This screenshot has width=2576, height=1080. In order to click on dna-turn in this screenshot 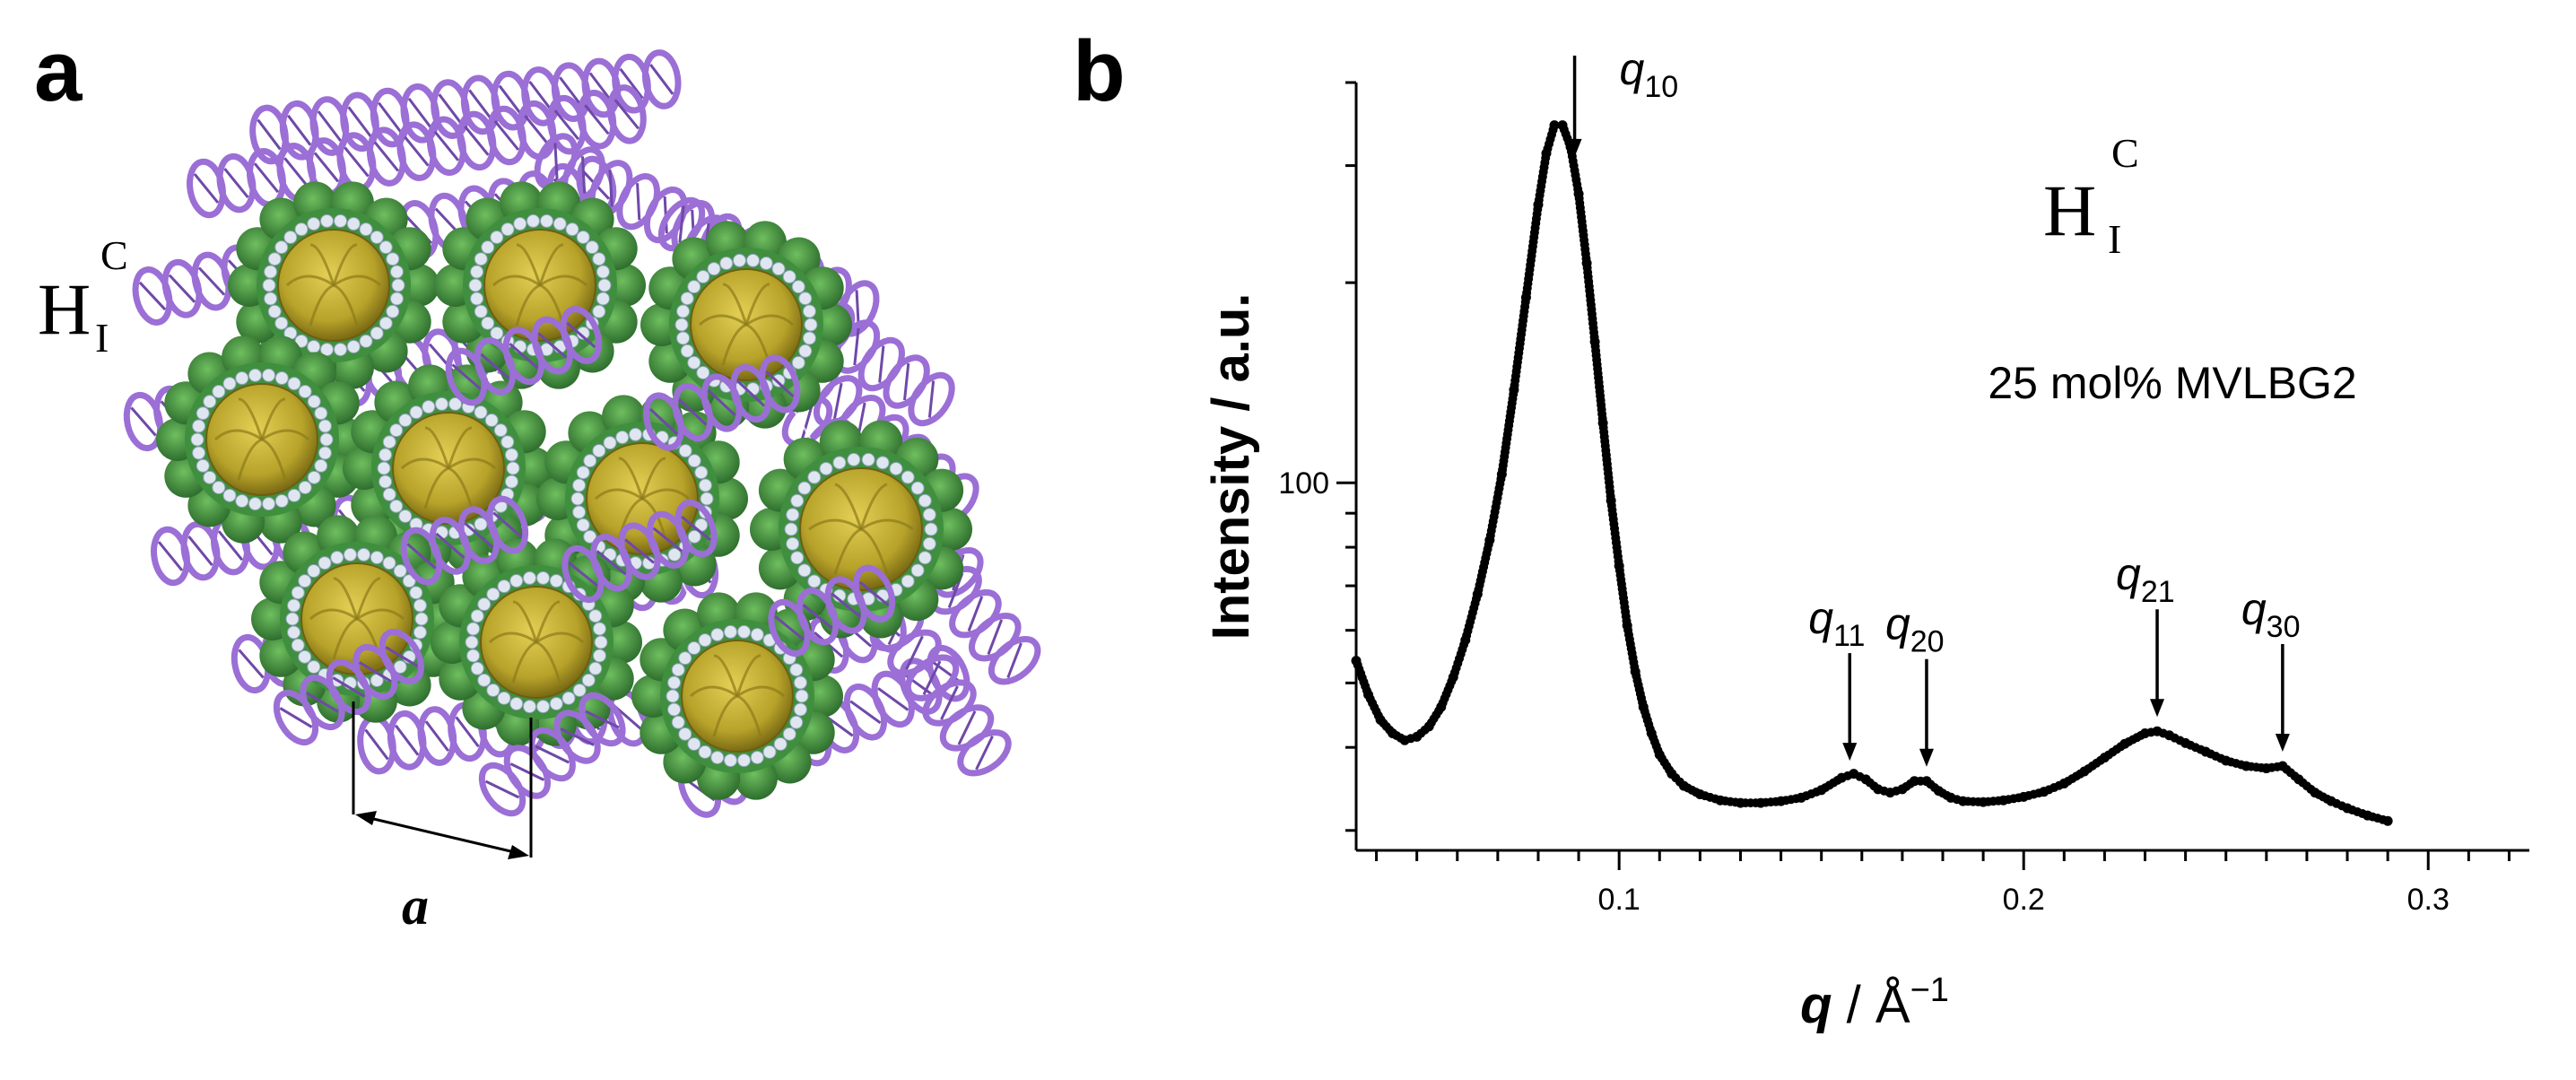, I will do `click(874, 594)`.